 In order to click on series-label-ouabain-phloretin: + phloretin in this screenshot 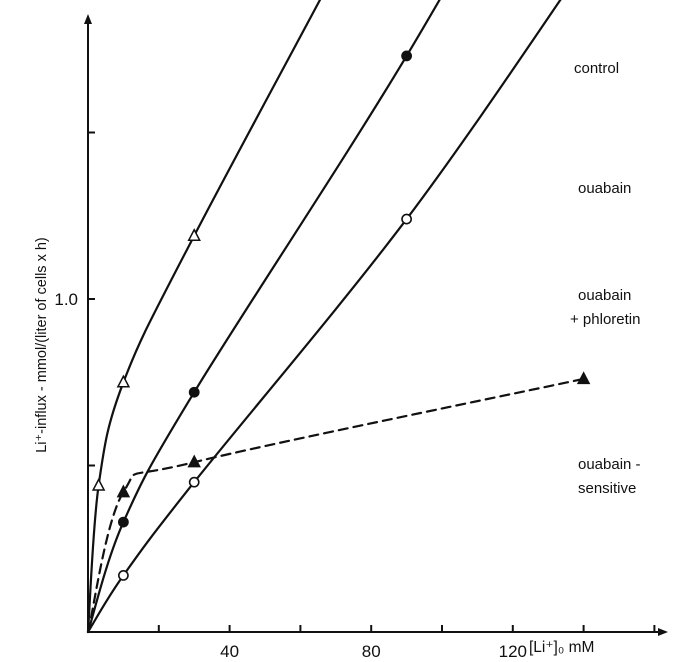, I will do `click(605, 319)`.